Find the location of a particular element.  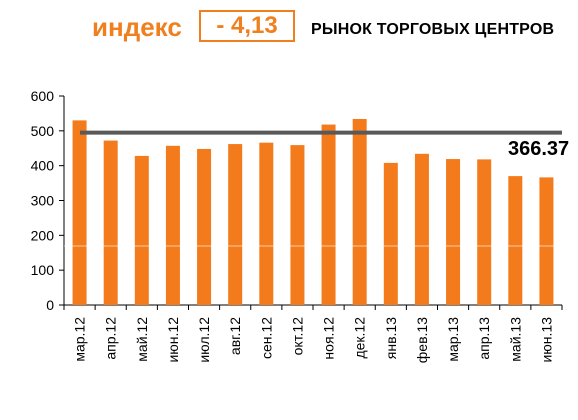

y-tick-label: 300 is located at coordinates (43, 201).